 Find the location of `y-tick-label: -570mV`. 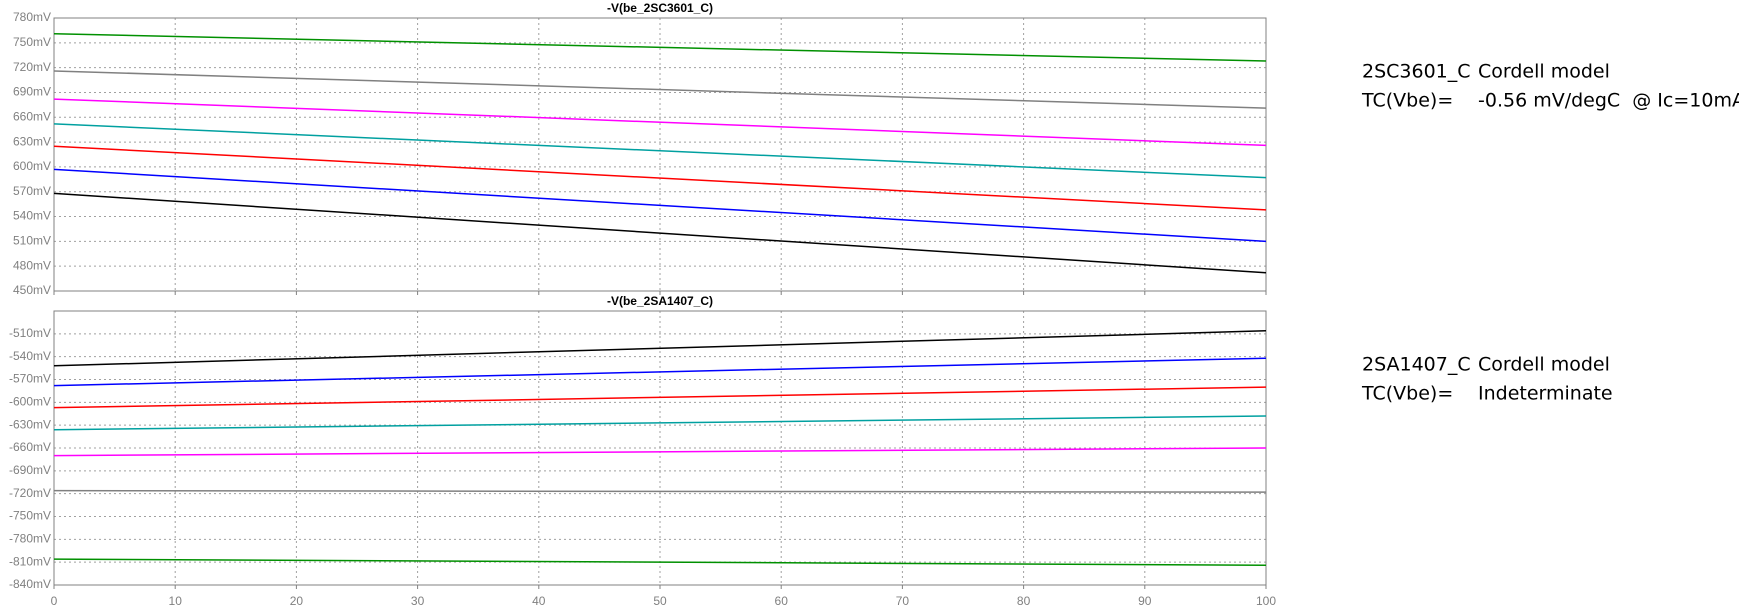

y-tick-label: -570mV is located at coordinates (30, 379).